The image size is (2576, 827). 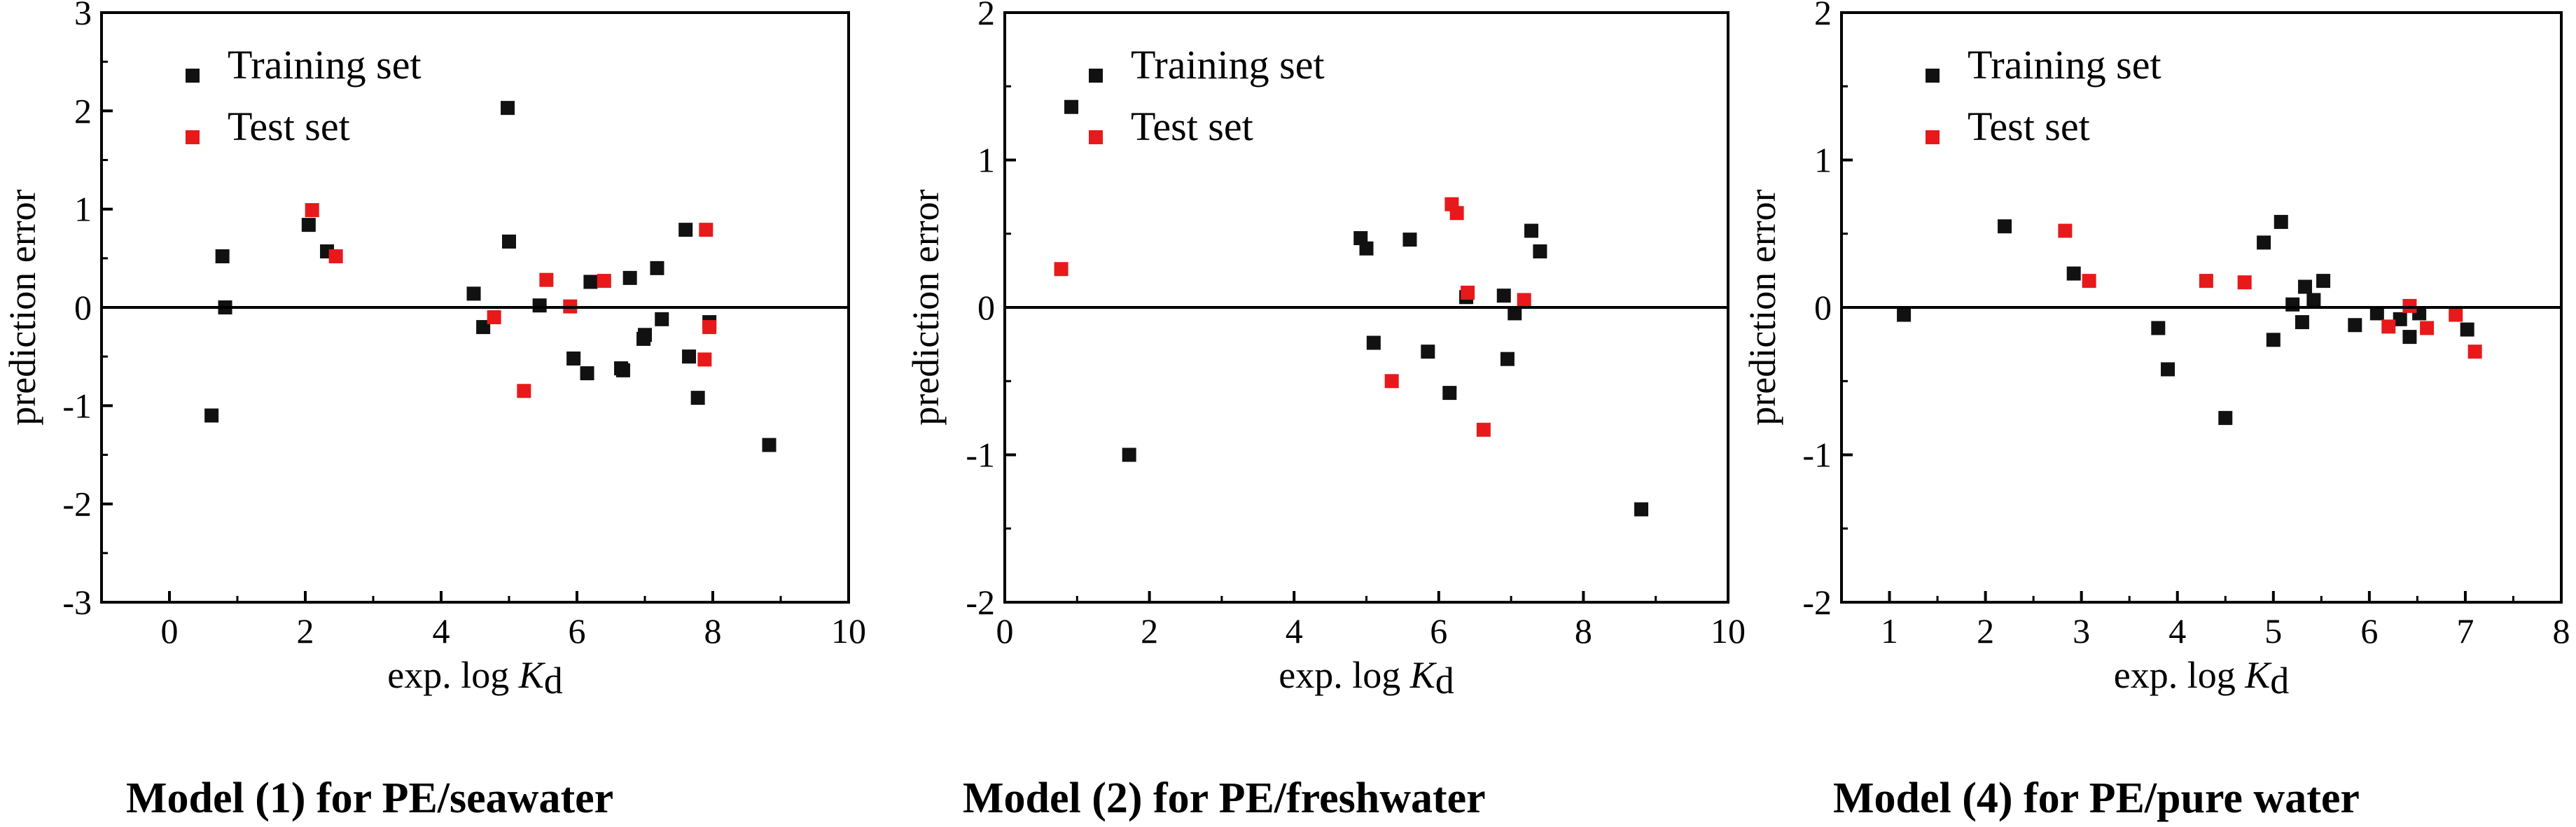 What do you see at coordinates (2096, 798) in the screenshot?
I see `panel-caption: Model (4) for PE/pure water` at bounding box center [2096, 798].